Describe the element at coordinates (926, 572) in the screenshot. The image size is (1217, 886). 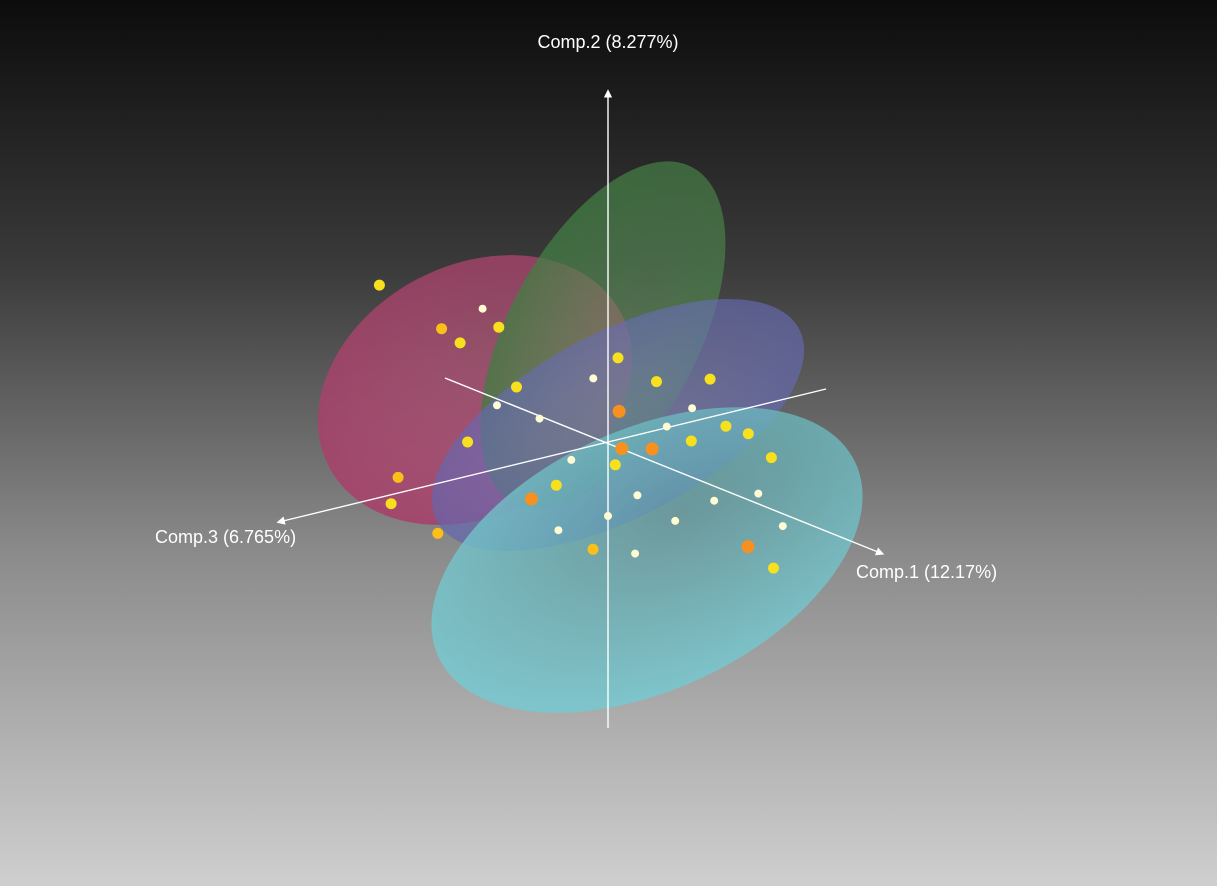
I see `axis-label-comp1: Comp.1 (12.17%)` at that location.